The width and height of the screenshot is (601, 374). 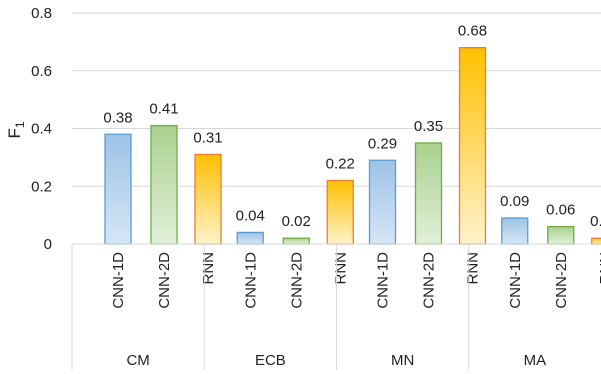 I want to click on data-label: 0.31, so click(x=207, y=137).